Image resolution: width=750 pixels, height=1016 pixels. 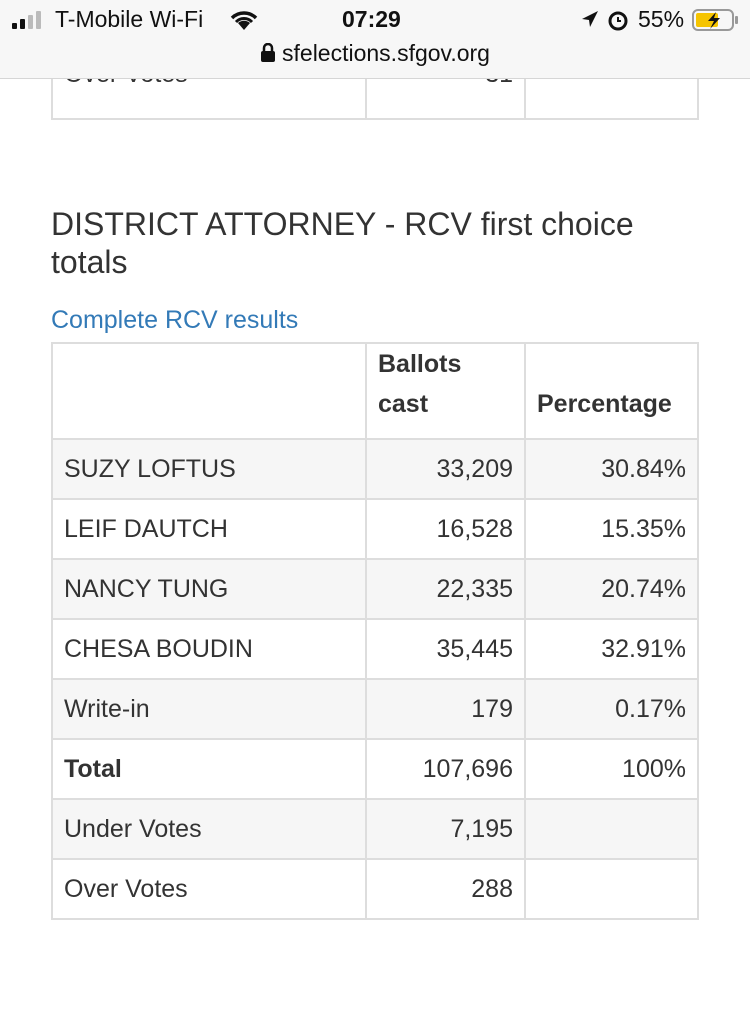 What do you see at coordinates (445, 889) in the screenshot?
I see `cell: 288` at bounding box center [445, 889].